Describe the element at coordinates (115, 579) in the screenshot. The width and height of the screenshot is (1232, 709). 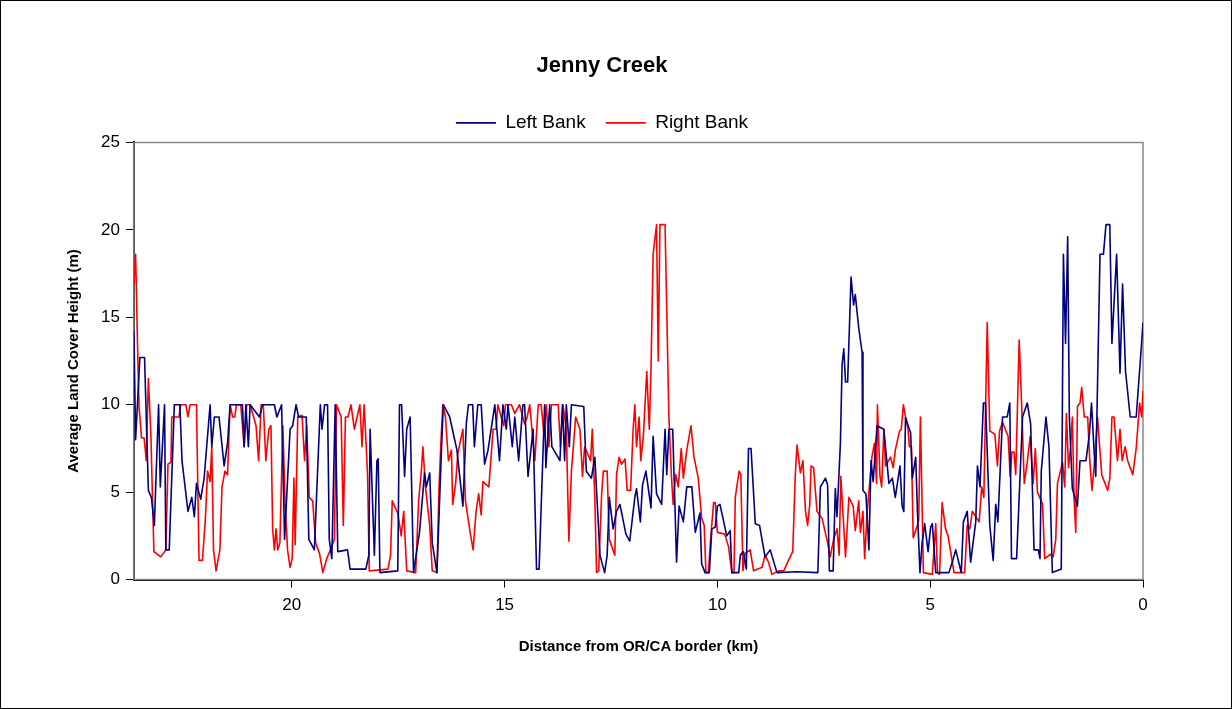
I see `y-tick-label: 0` at that location.